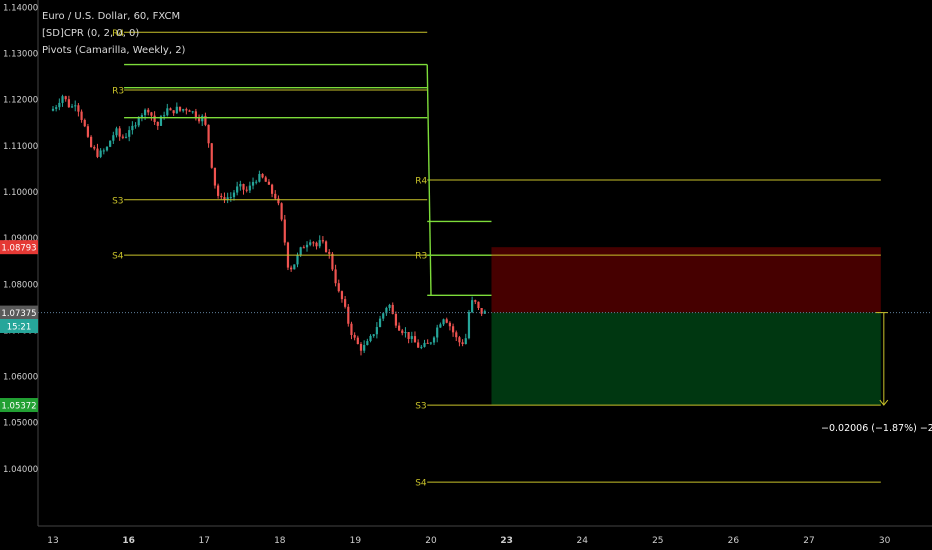 This screenshot has width=932, height=550. Describe the element at coordinates (91, 33) in the screenshot. I see `indicator-cpr-label: [SD]CPR (0, 2, 0, 0)` at that location.